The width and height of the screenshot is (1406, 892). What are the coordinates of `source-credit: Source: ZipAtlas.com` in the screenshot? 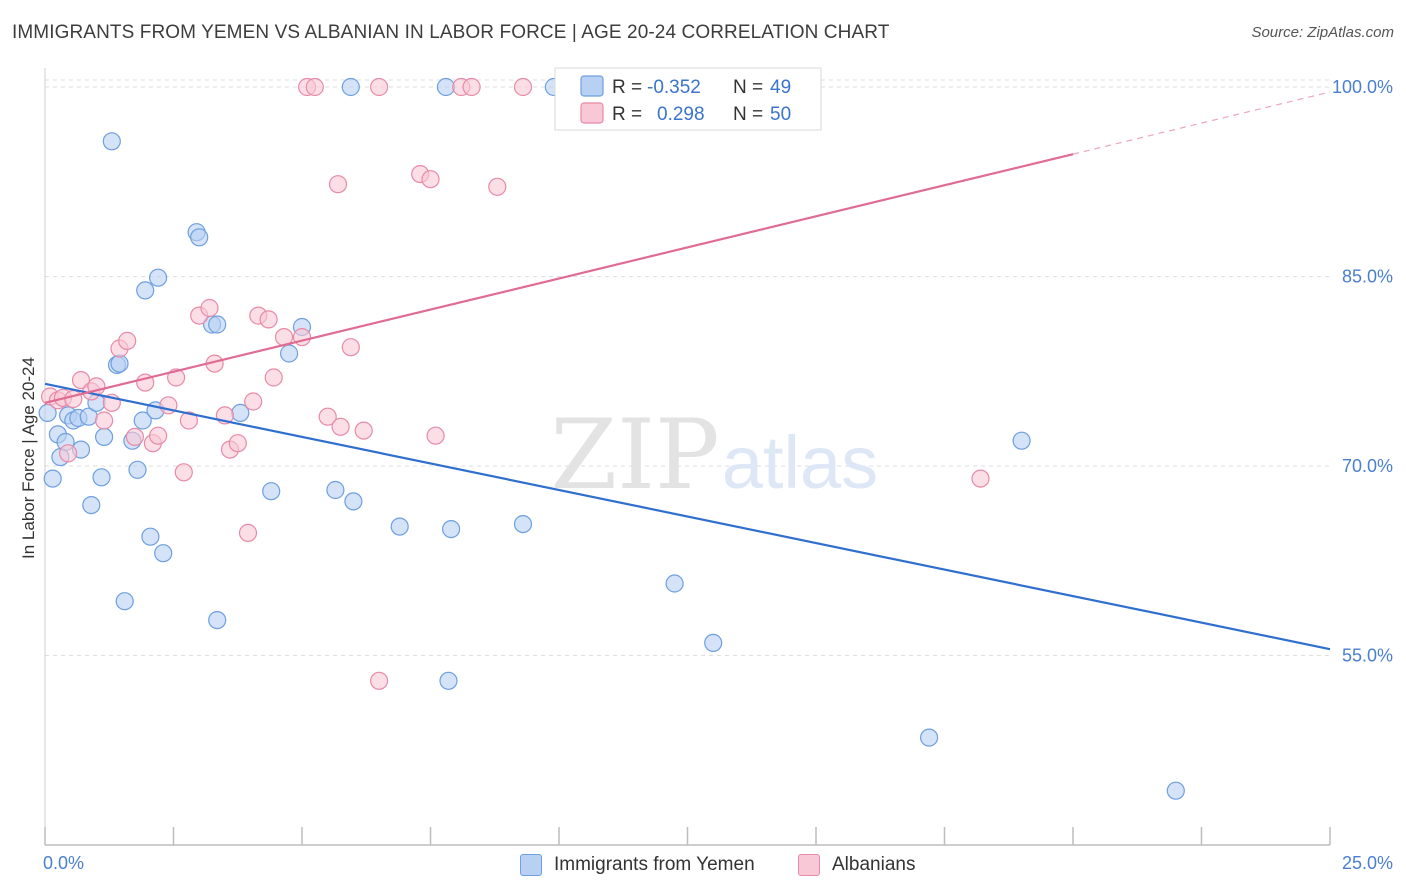 It's located at (1322, 32).